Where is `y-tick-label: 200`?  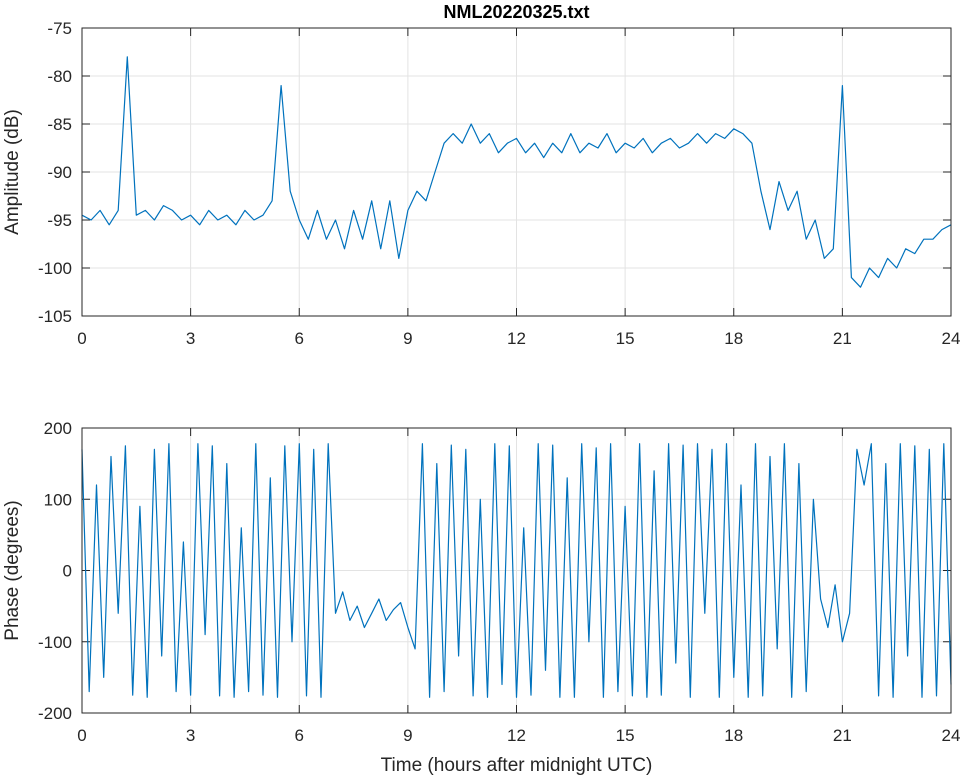
y-tick-label: 200 is located at coordinates (58, 428).